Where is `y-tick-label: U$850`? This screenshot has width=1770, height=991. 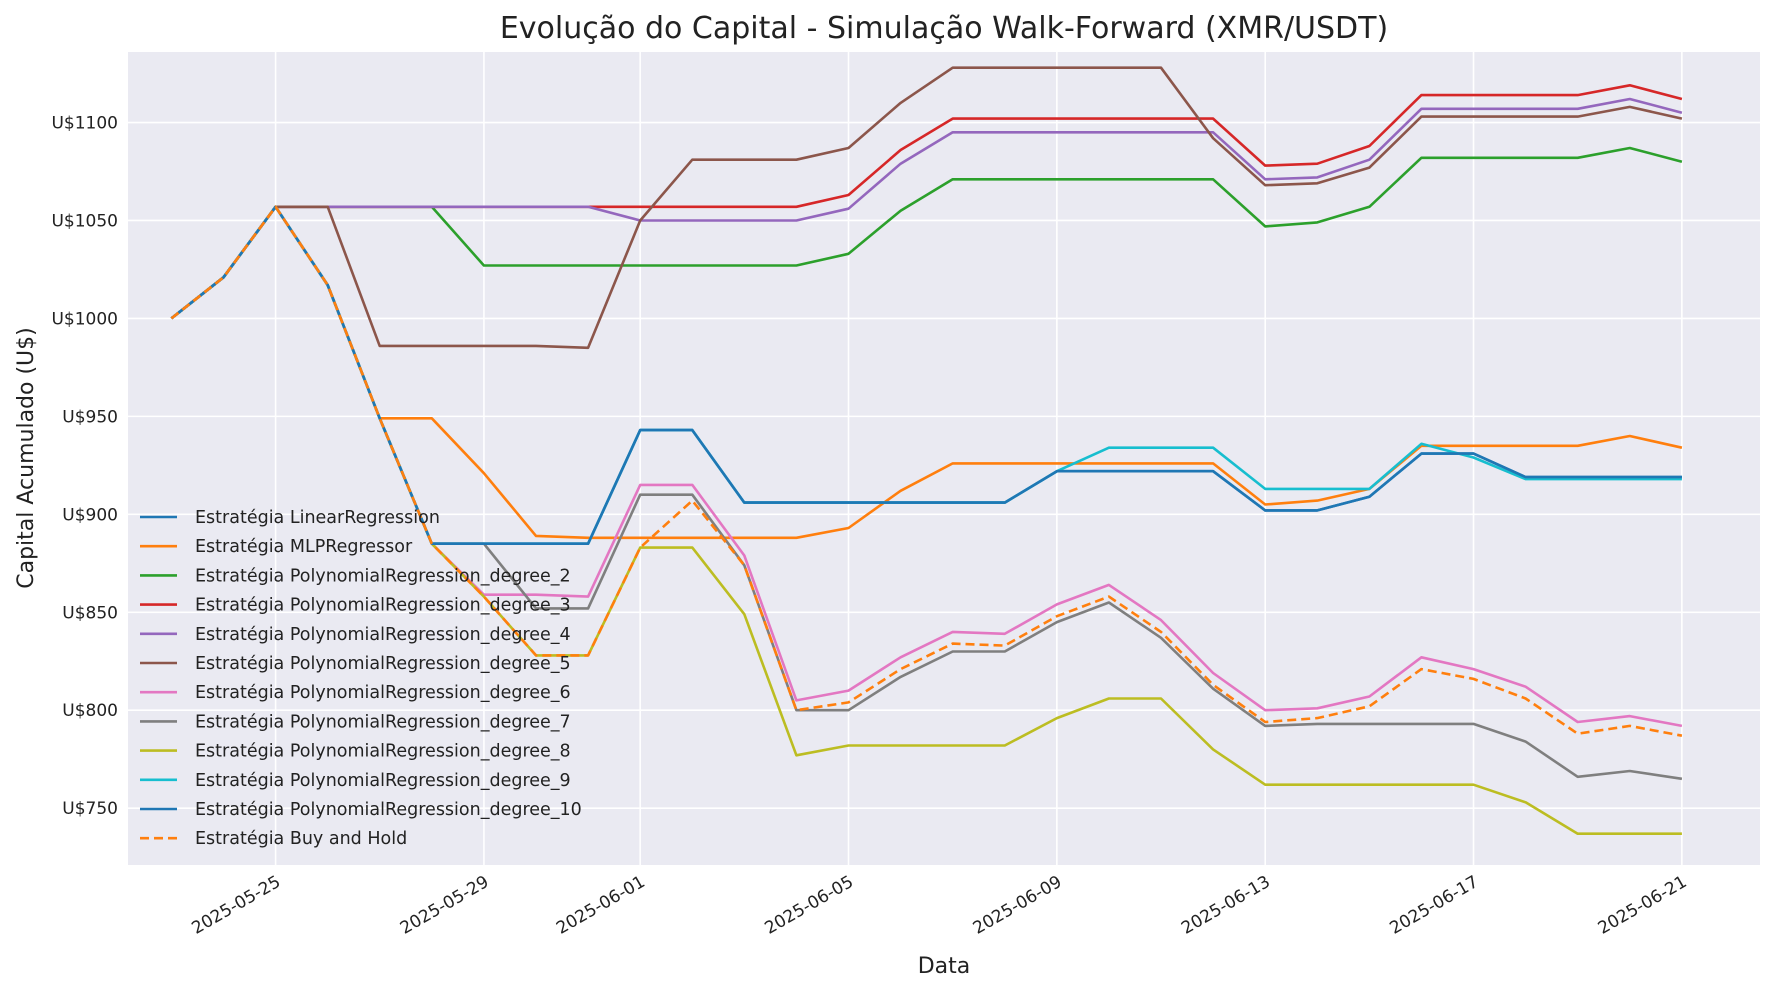
y-tick-label: U$850 is located at coordinates (90, 613).